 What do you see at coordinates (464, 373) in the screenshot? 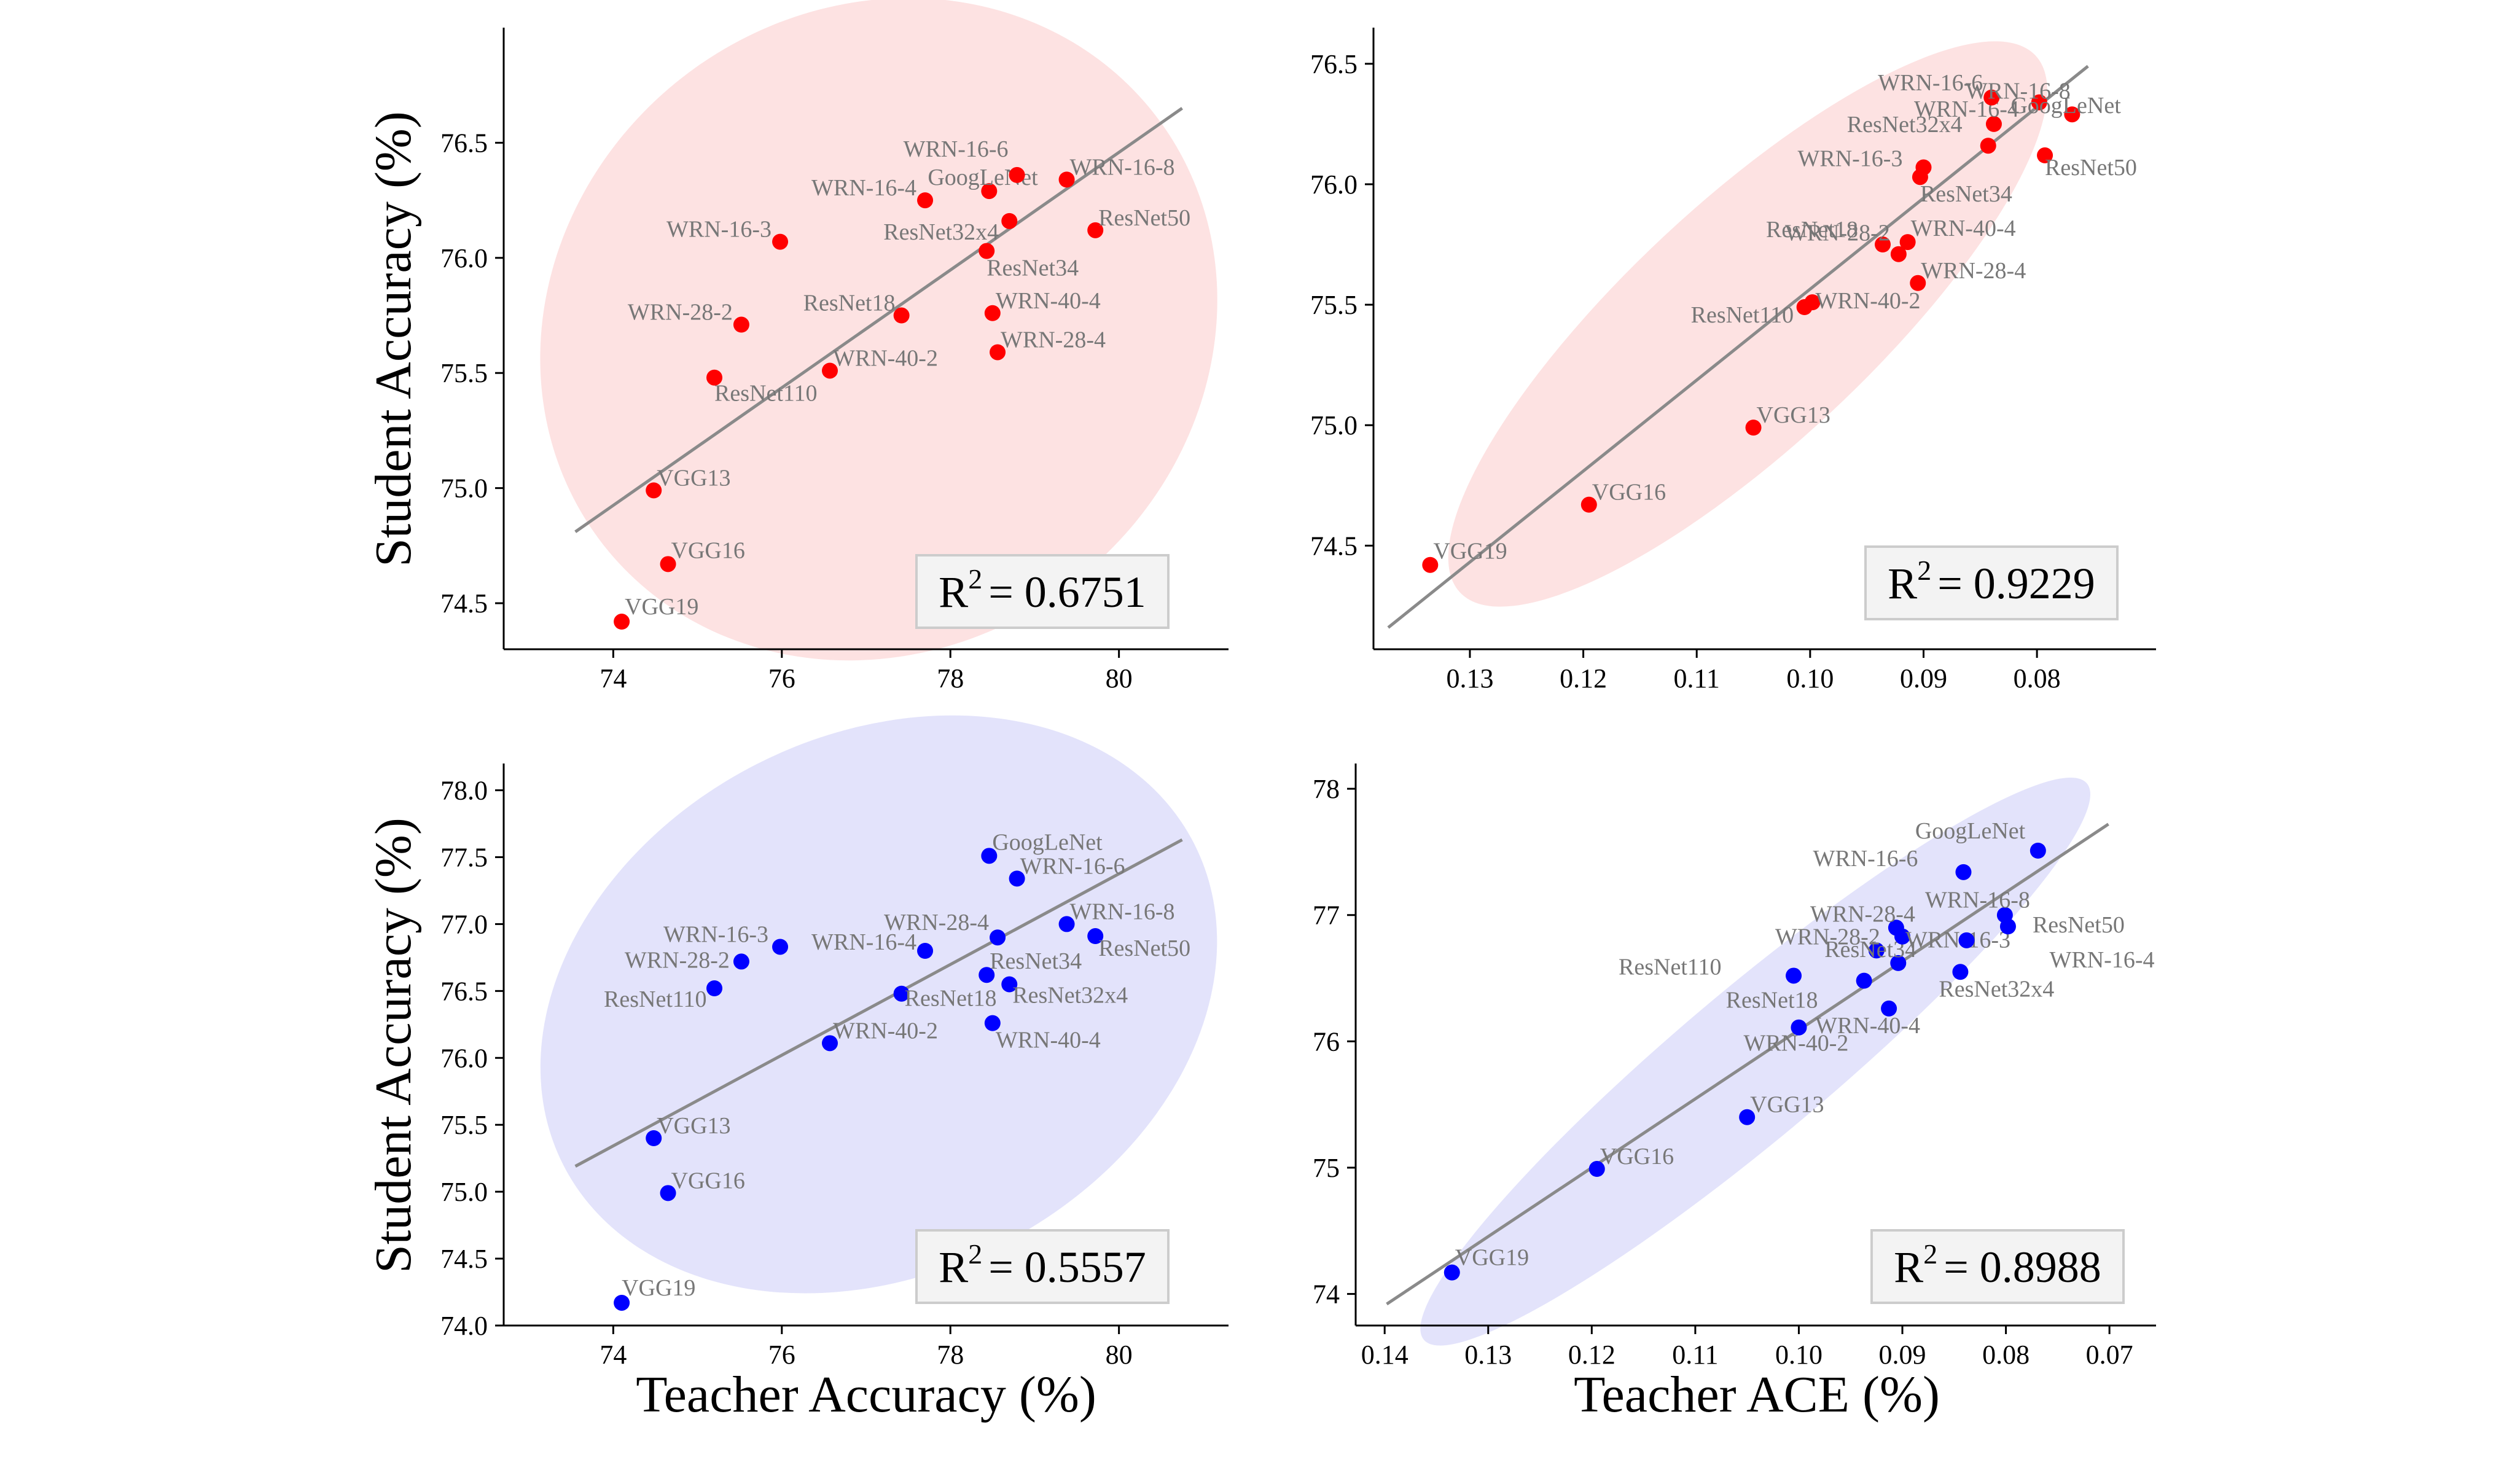
I see `y-tick-label: 75.5` at bounding box center [464, 373].